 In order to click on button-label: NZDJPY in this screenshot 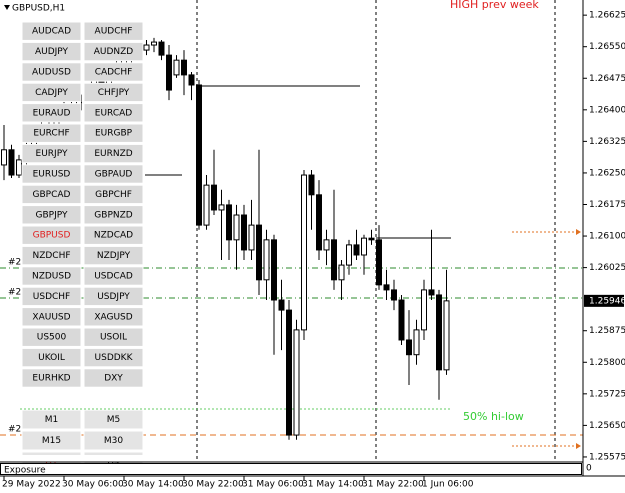, I will do `click(114, 256)`.